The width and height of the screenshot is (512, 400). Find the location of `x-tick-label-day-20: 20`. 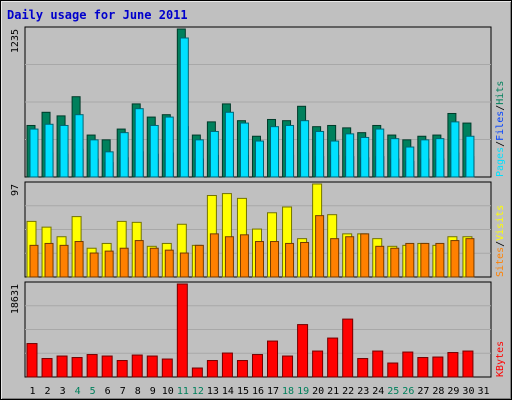

x-tick-label-day-20: 20 is located at coordinates (318, 391).